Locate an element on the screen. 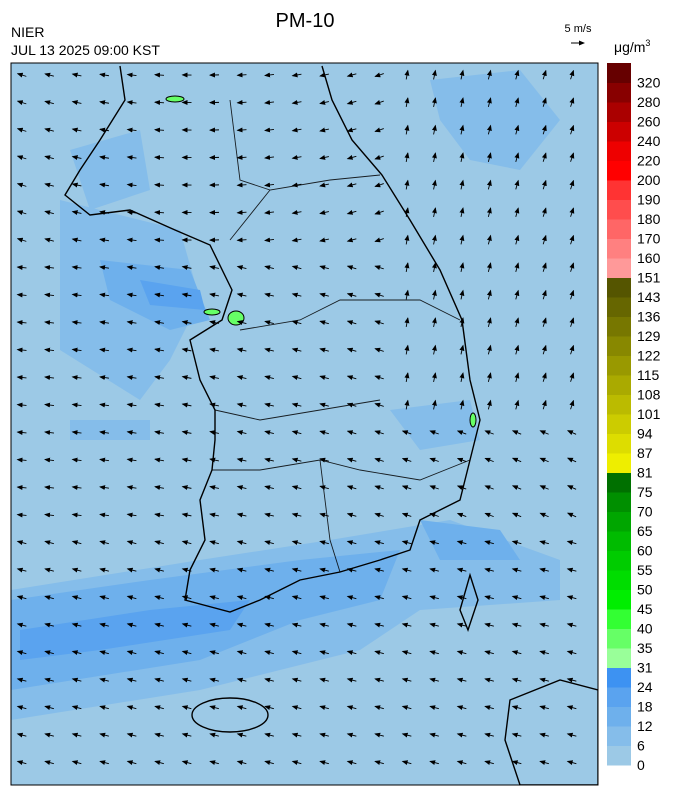  colorbar-tick-label: 190 is located at coordinates (649, 200).